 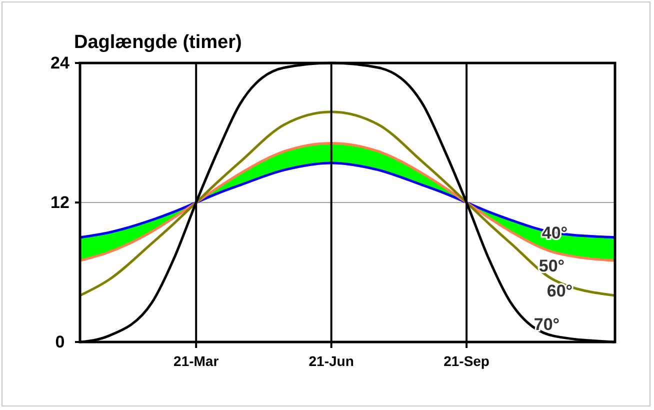 I want to click on y-tick-label: 0, so click(x=60, y=342).